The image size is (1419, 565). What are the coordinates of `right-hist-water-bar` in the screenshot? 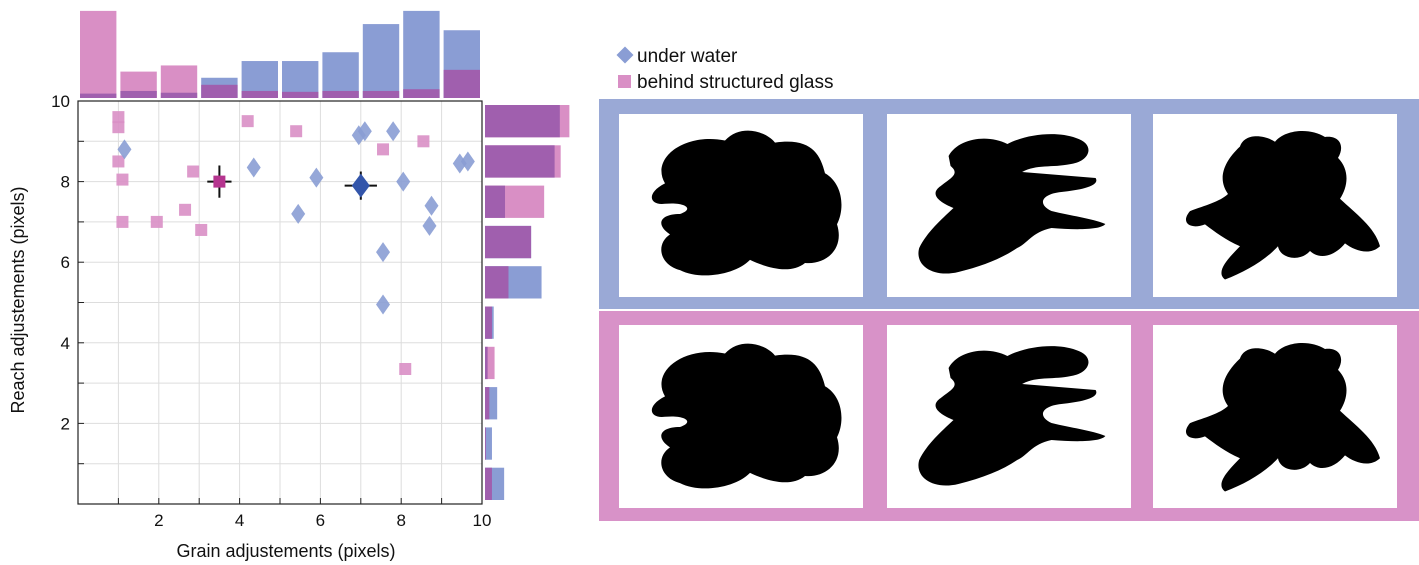 It's located at (488, 443).